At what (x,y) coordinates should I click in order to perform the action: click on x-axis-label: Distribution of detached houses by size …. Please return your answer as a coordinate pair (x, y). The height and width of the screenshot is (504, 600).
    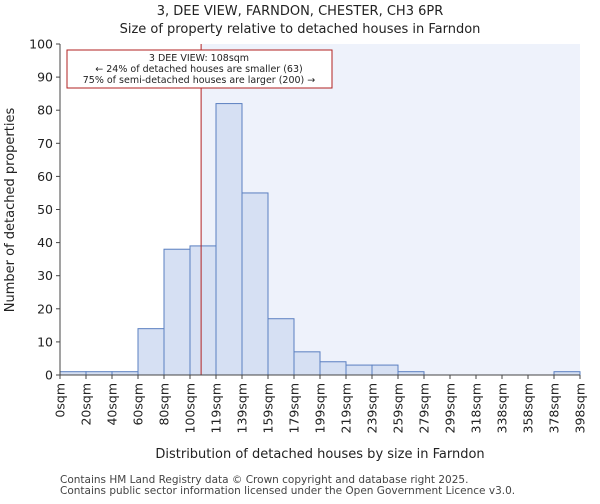
    Looking at the image, I should click on (319, 454).